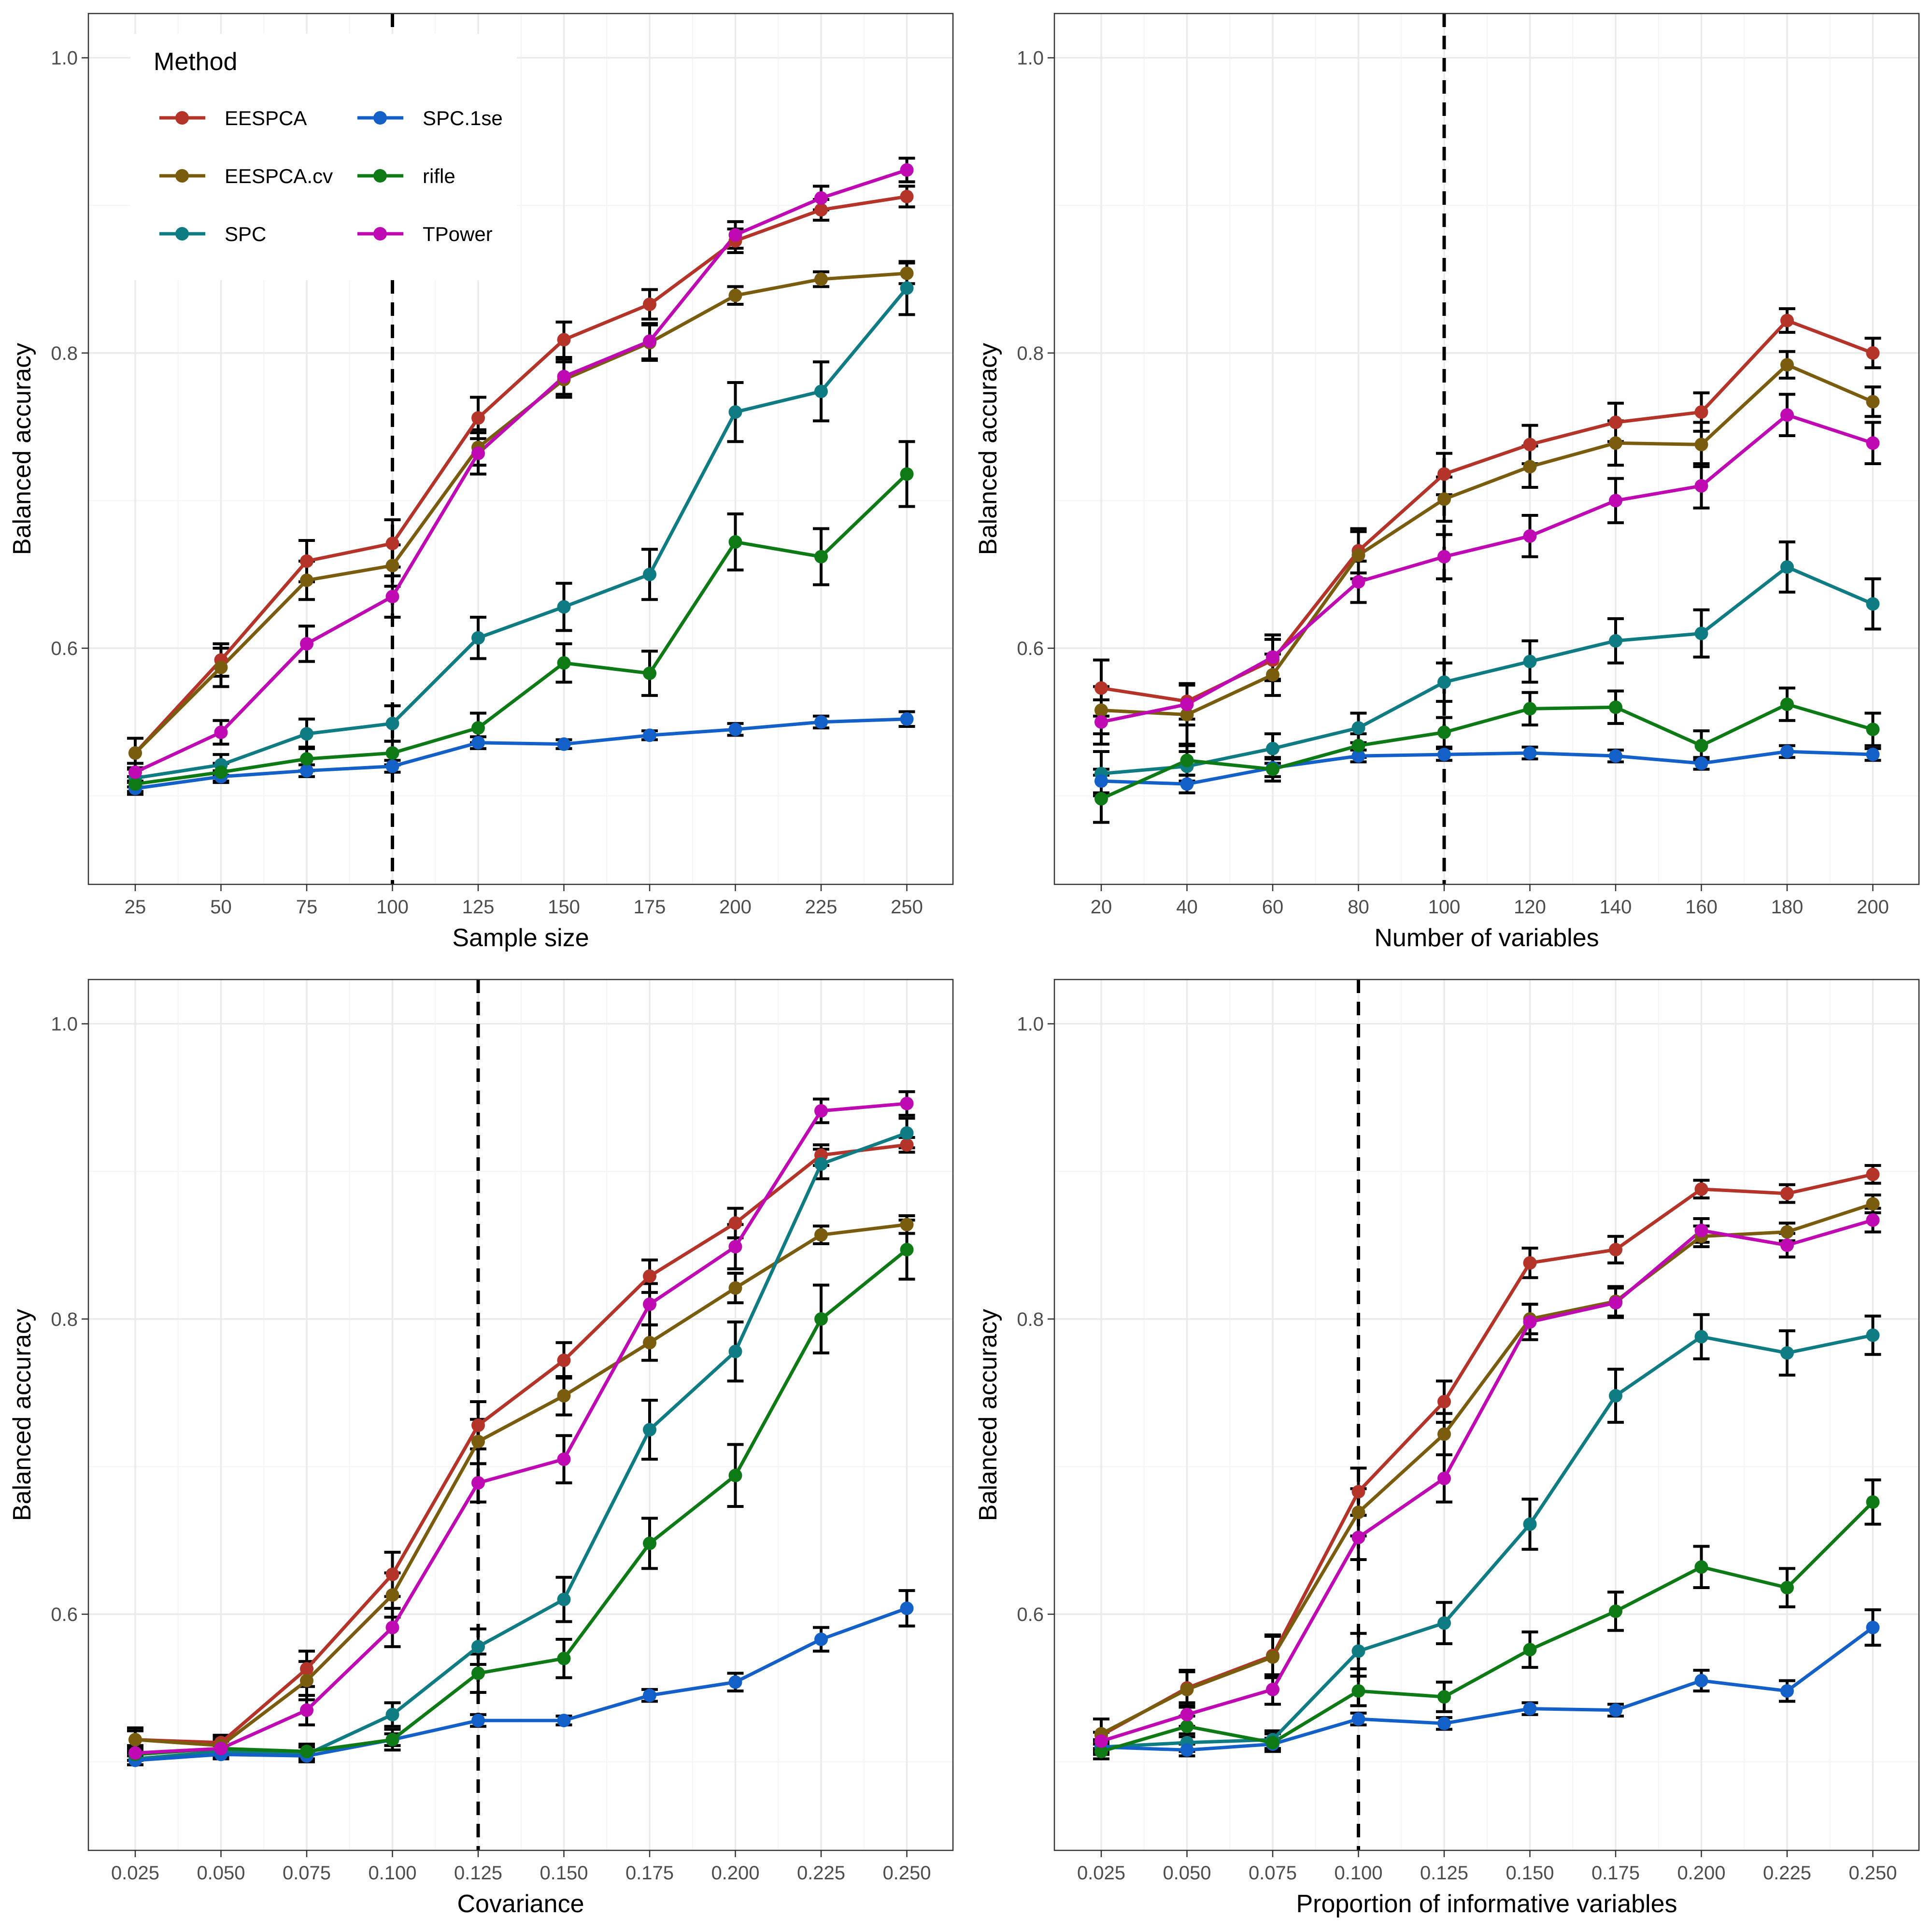  Describe the element at coordinates (221, 907) in the screenshot. I see `x-tick-label: 50` at that location.